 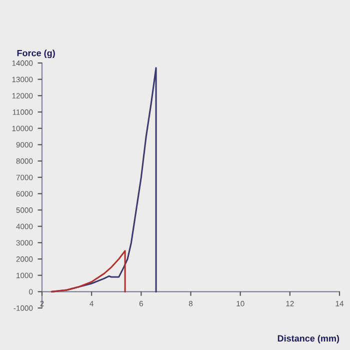 I want to click on x-axis-title: Distance (mm), so click(x=309, y=339).